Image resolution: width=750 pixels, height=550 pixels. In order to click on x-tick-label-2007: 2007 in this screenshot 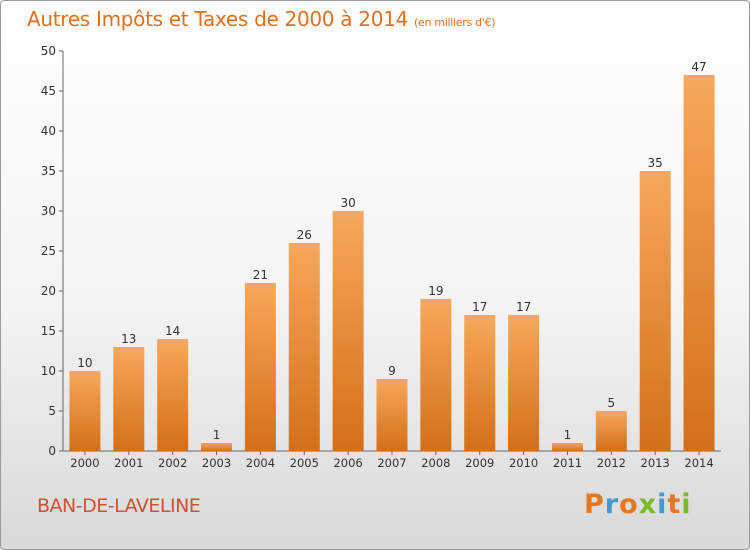, I will do `click(391, 463)`.